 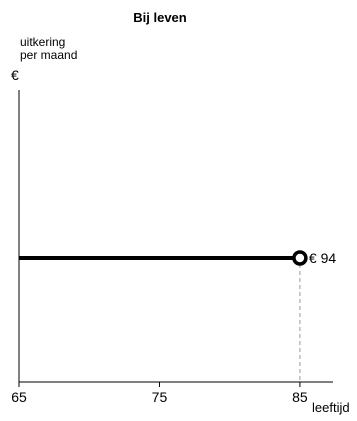 I want to click on y-axis-unit: €, so click(x=15, y=75).